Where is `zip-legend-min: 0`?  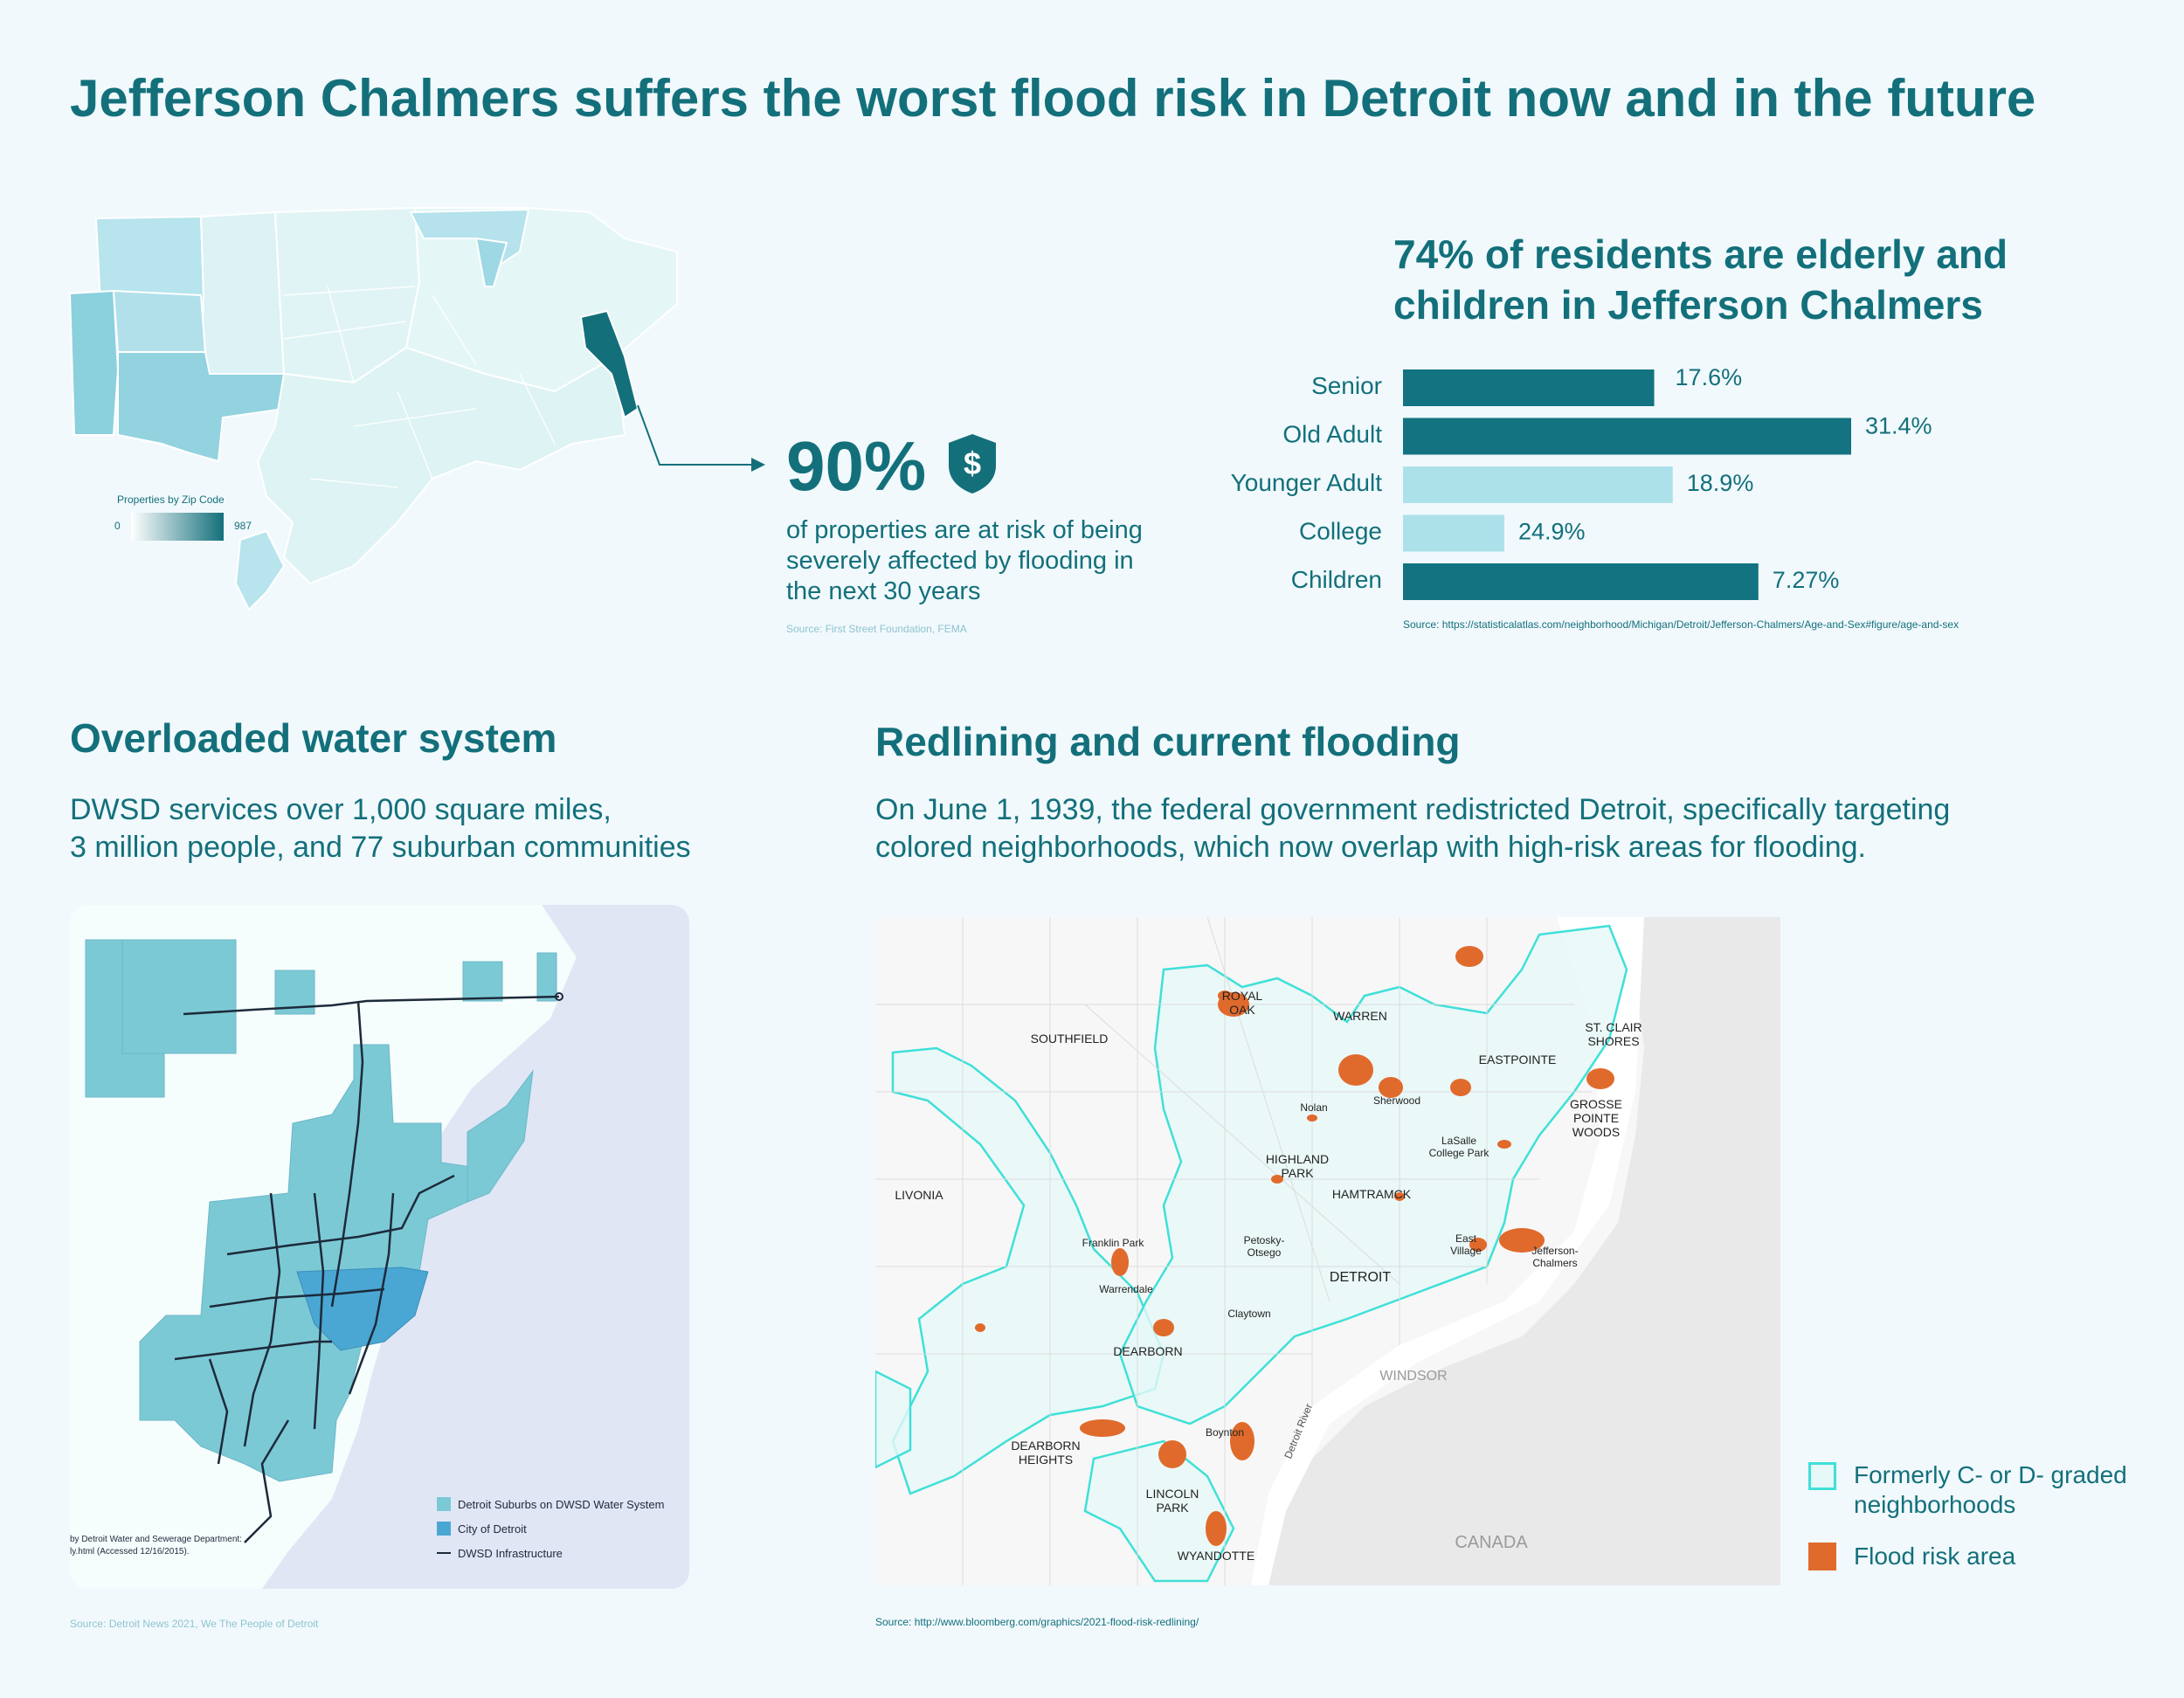 zip-legend-min: 0 is located at coordinates (117, 526).